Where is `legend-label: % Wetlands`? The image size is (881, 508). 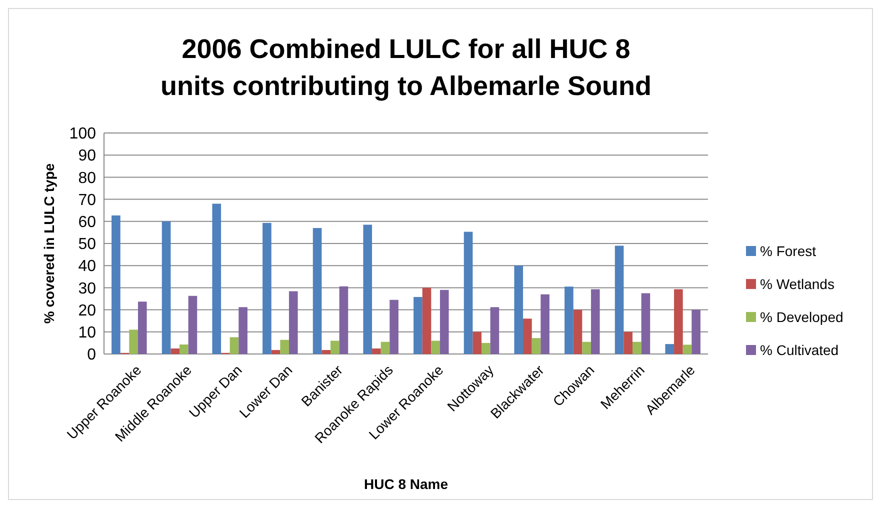
legend-label: % Wetlands is located at coordinates (797, 284).